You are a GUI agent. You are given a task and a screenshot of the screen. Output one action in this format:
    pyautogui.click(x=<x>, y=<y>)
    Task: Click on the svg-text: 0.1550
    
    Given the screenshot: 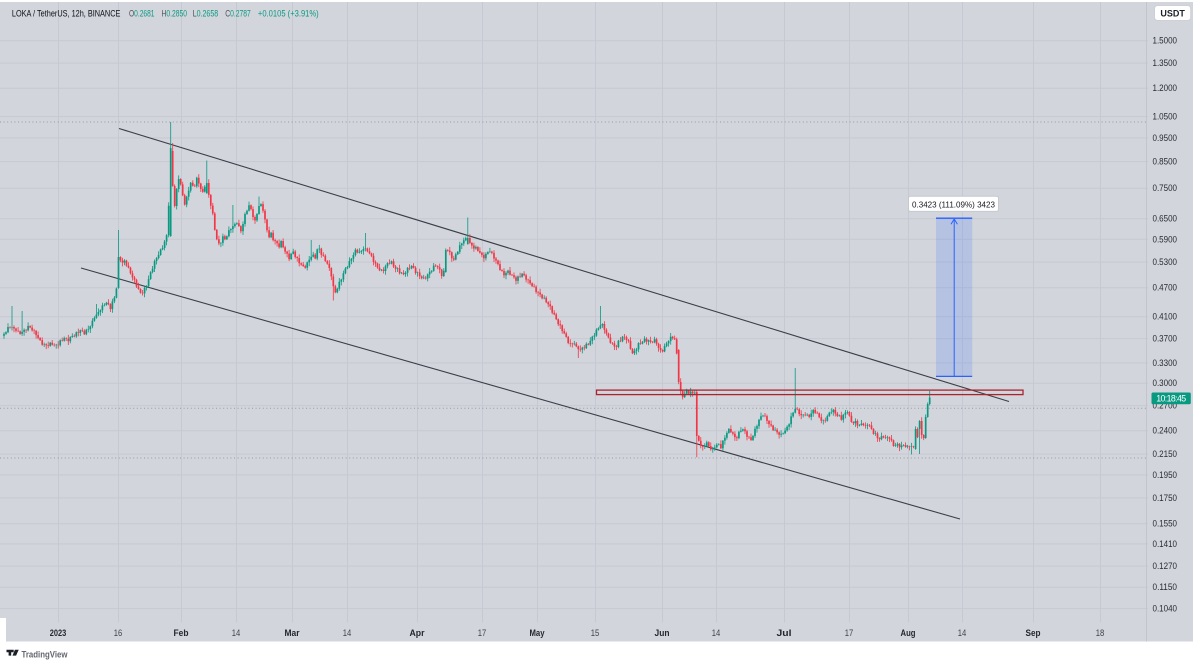 What is the action you would take?
    pyautogui.click(x=1165, y=524)
    